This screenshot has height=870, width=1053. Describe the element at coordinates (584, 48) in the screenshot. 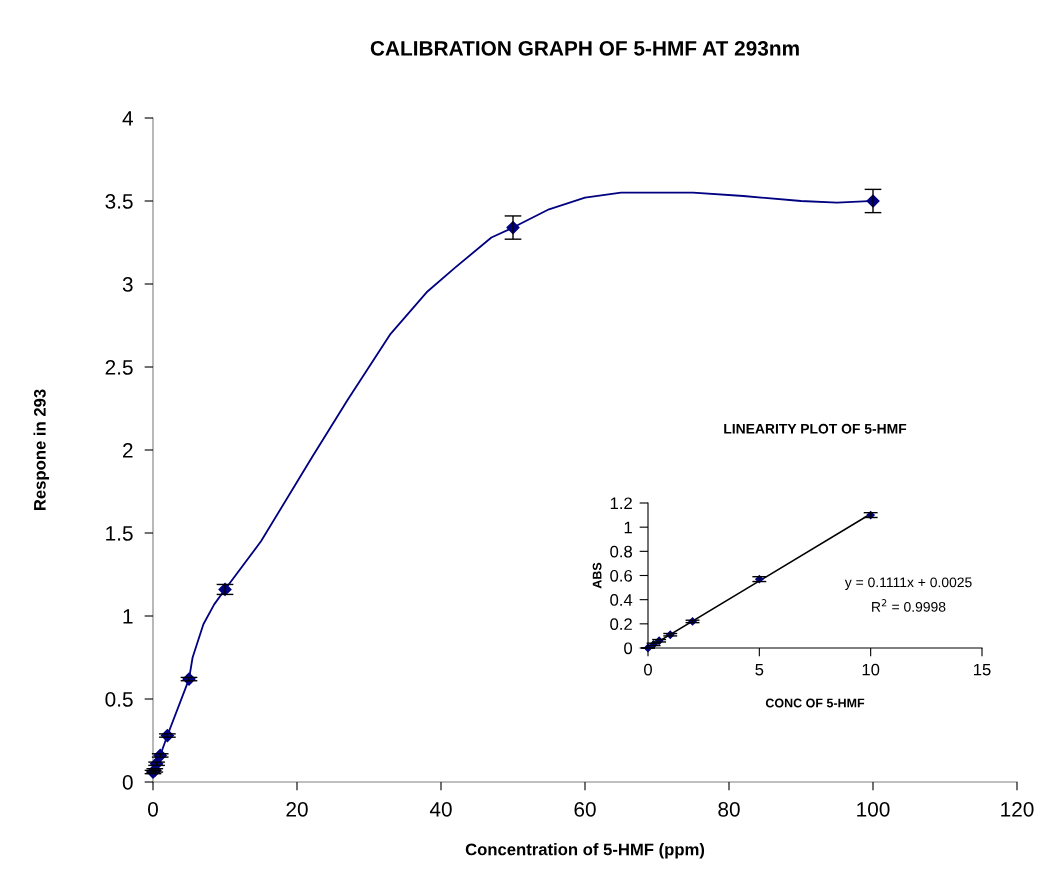

I see `chart-title: CALIBRATION GRAPH OF 5-HMF AT 293nm` at that location.